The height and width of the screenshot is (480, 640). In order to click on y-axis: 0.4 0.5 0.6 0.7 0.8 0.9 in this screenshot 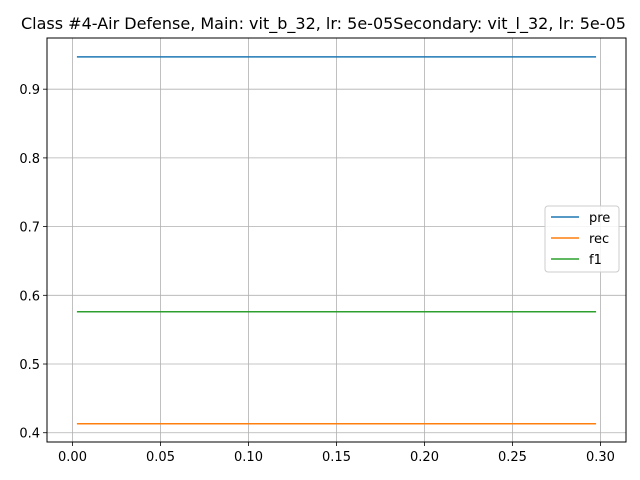, I will do `click(33, 262)`.